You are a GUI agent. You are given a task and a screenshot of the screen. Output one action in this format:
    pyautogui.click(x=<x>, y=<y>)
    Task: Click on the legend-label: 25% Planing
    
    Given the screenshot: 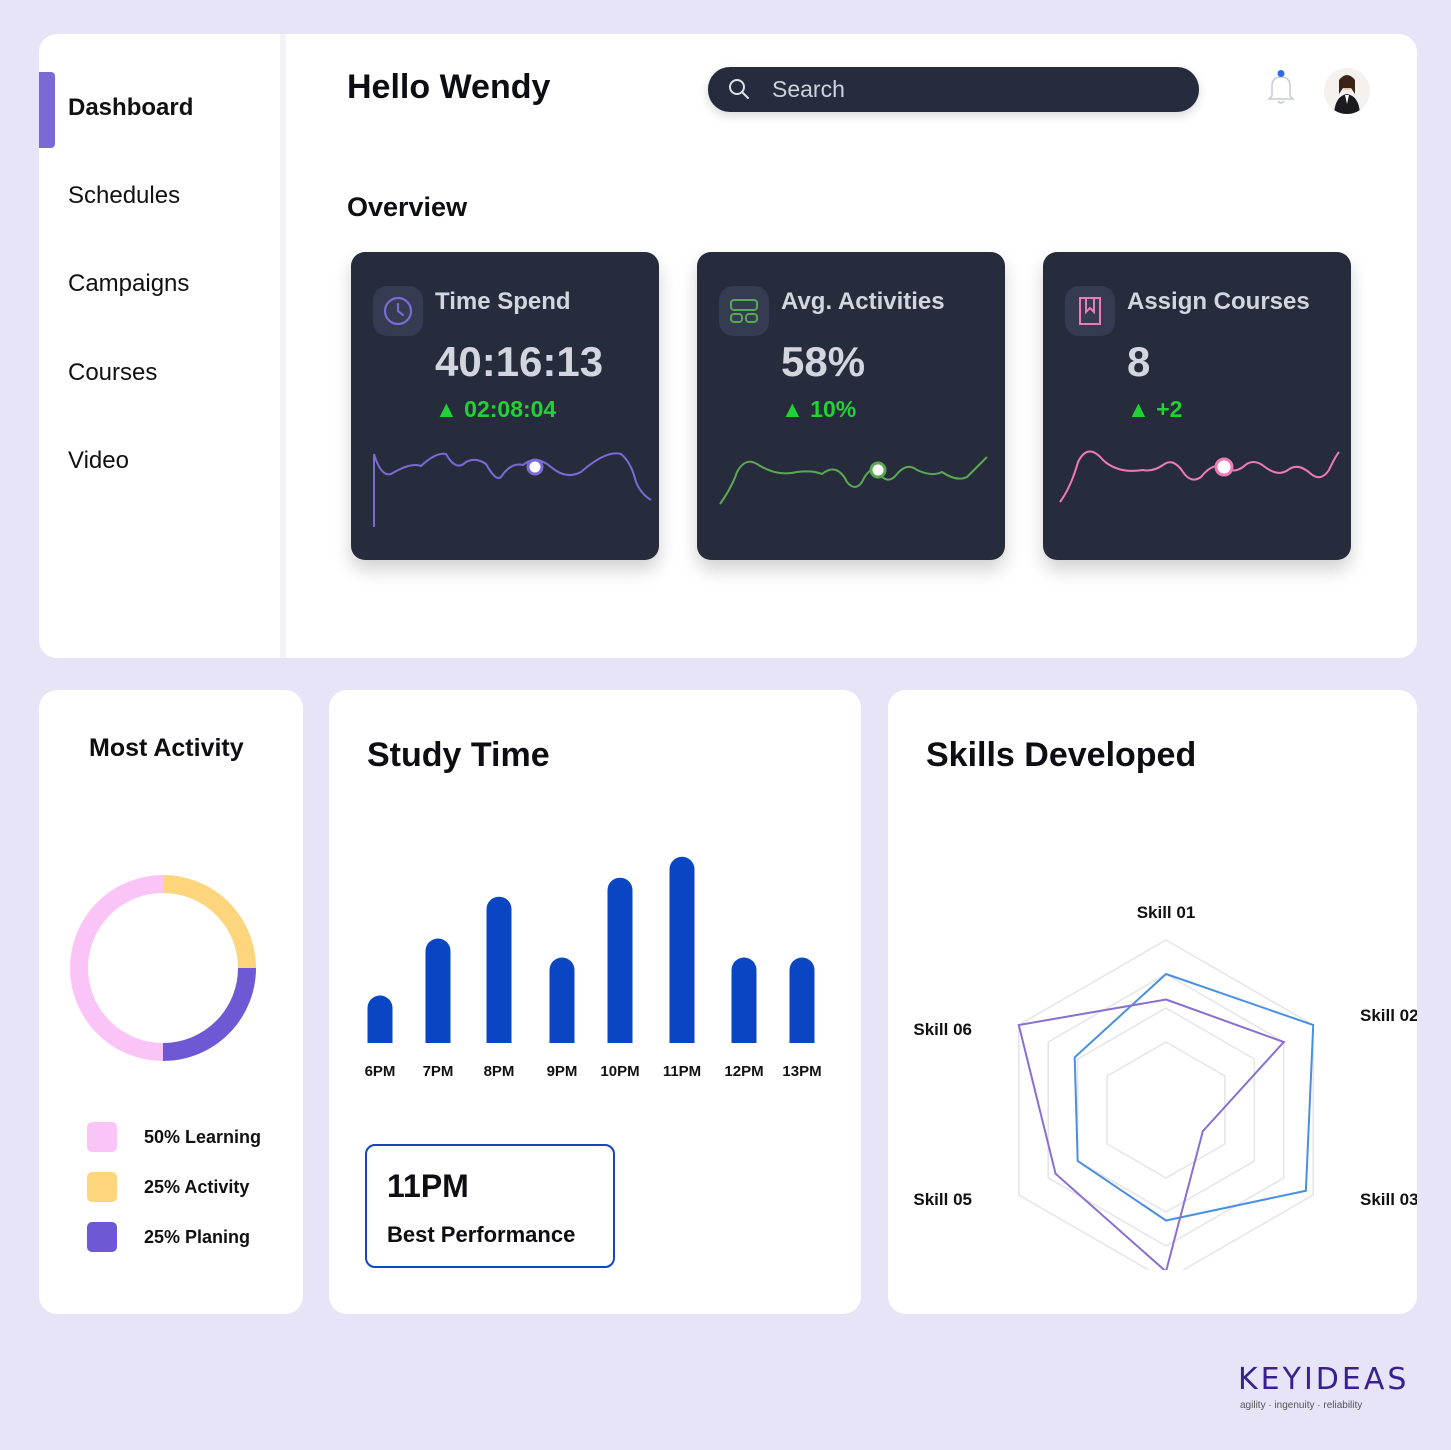 What is the action you would take?
    pyautogui.click(x=197, y=1237)
    